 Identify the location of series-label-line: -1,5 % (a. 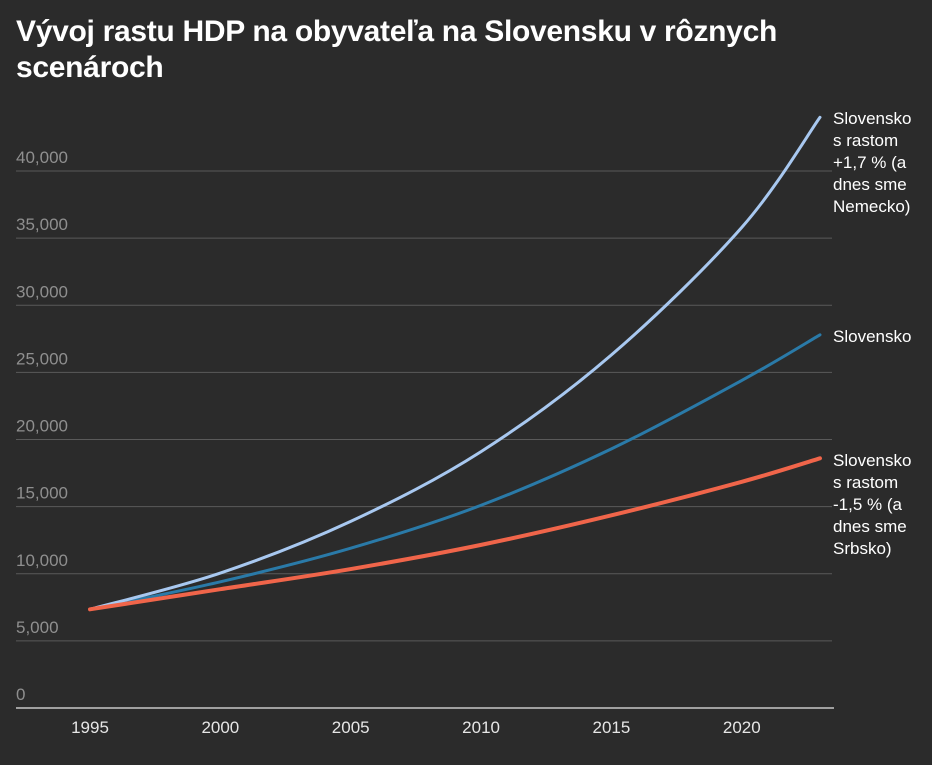
(868, 504).